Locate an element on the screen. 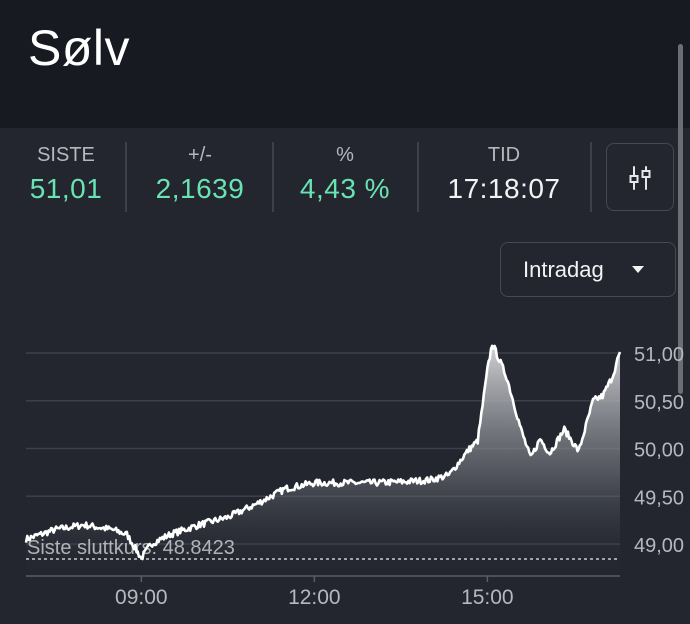  stat-percent-label: % is located at coordinates (345, 155).